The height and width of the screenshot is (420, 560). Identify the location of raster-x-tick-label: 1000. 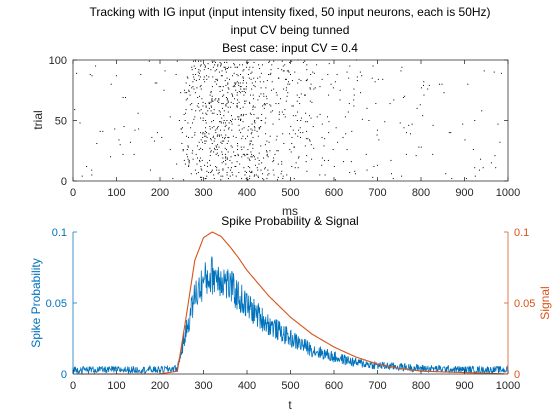
(508, 193).